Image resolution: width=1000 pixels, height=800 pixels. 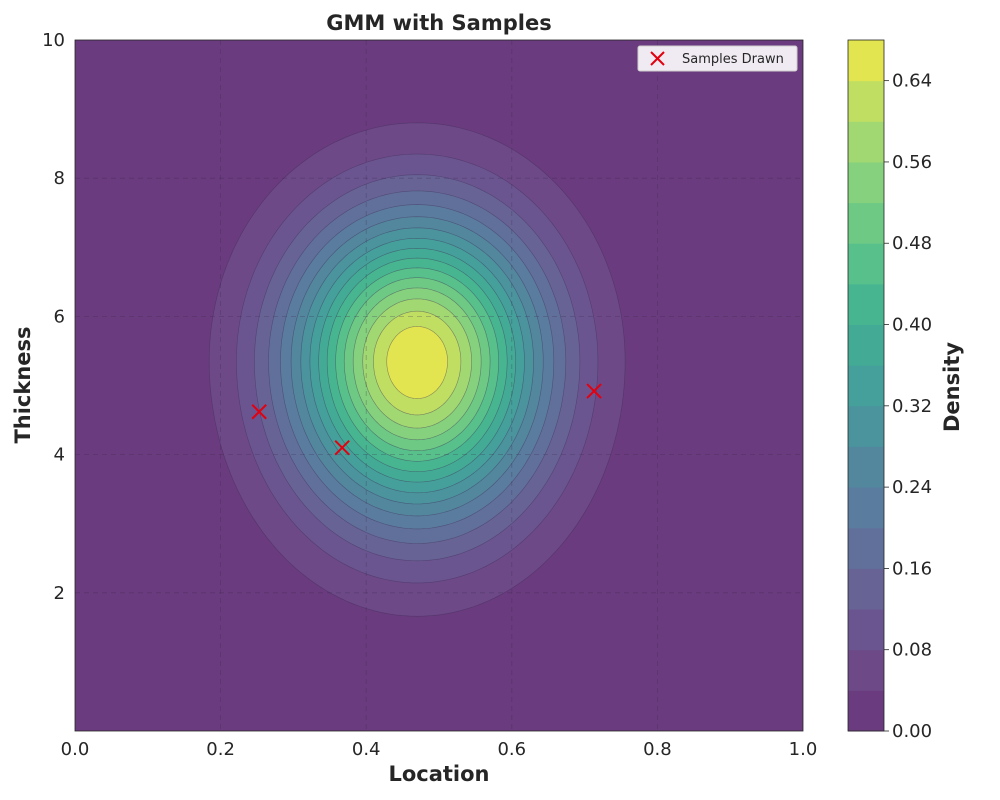 I want to click on colorbar-tick-label: 0.64, so click(x=912, y=81).